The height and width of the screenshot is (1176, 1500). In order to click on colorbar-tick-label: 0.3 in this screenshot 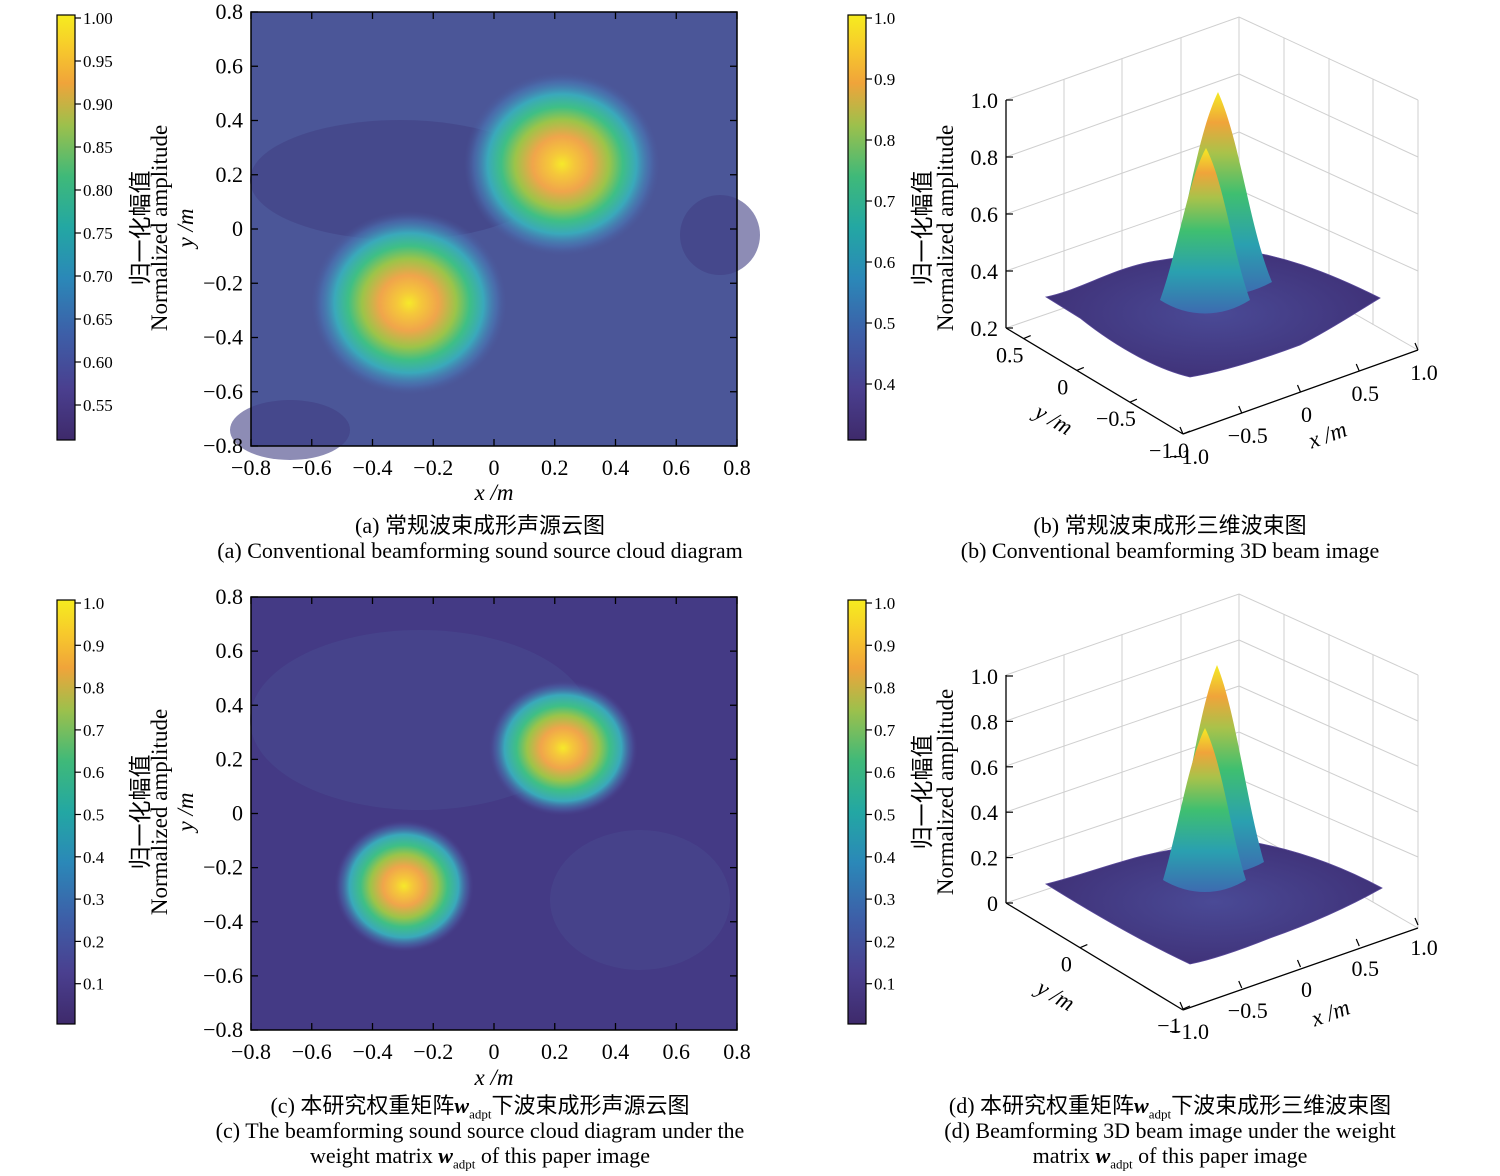, I will do `click(884, 899)`.